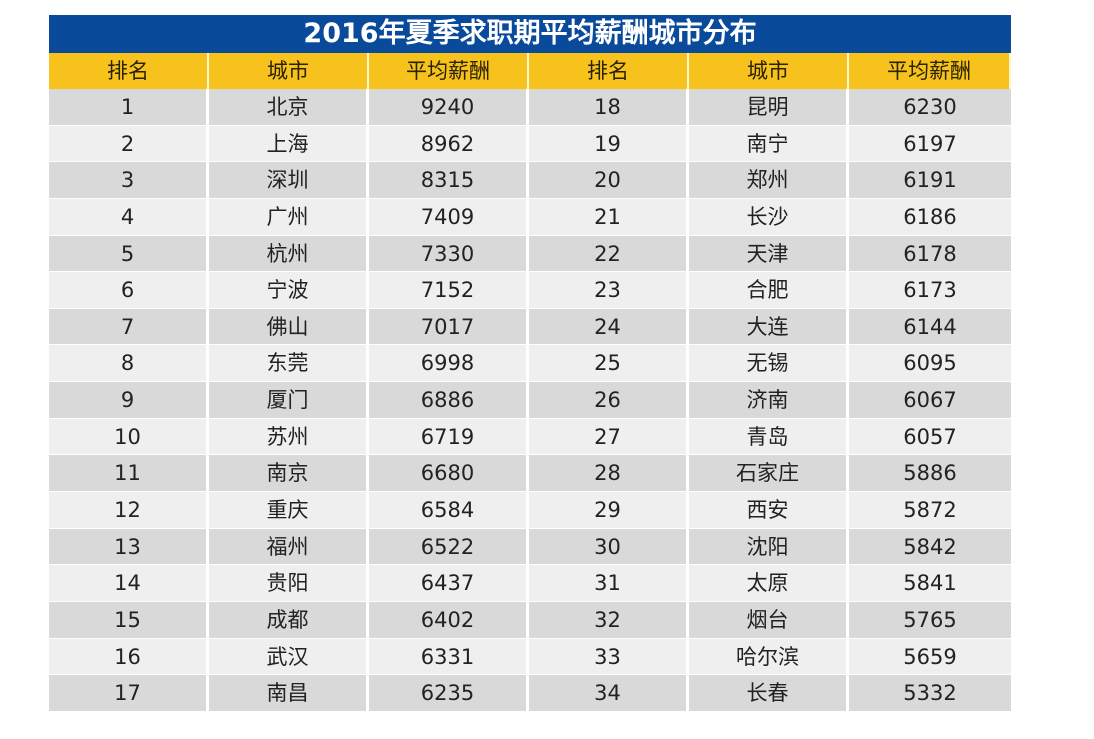 This screenshot has height=739, width=1094. I want to click on cell-salary-right: 6197, so click(930, 144).